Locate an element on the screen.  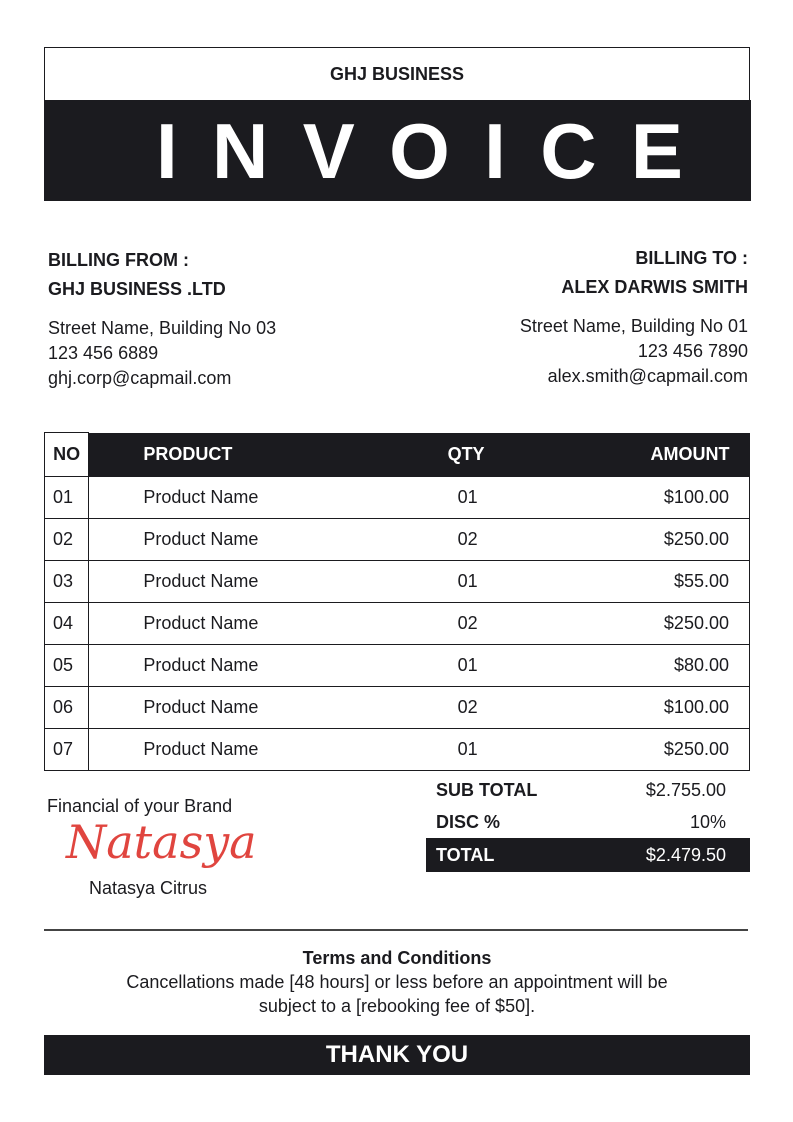
thank-you-banner: THANK YOU is located at coordinates (397, 1055).